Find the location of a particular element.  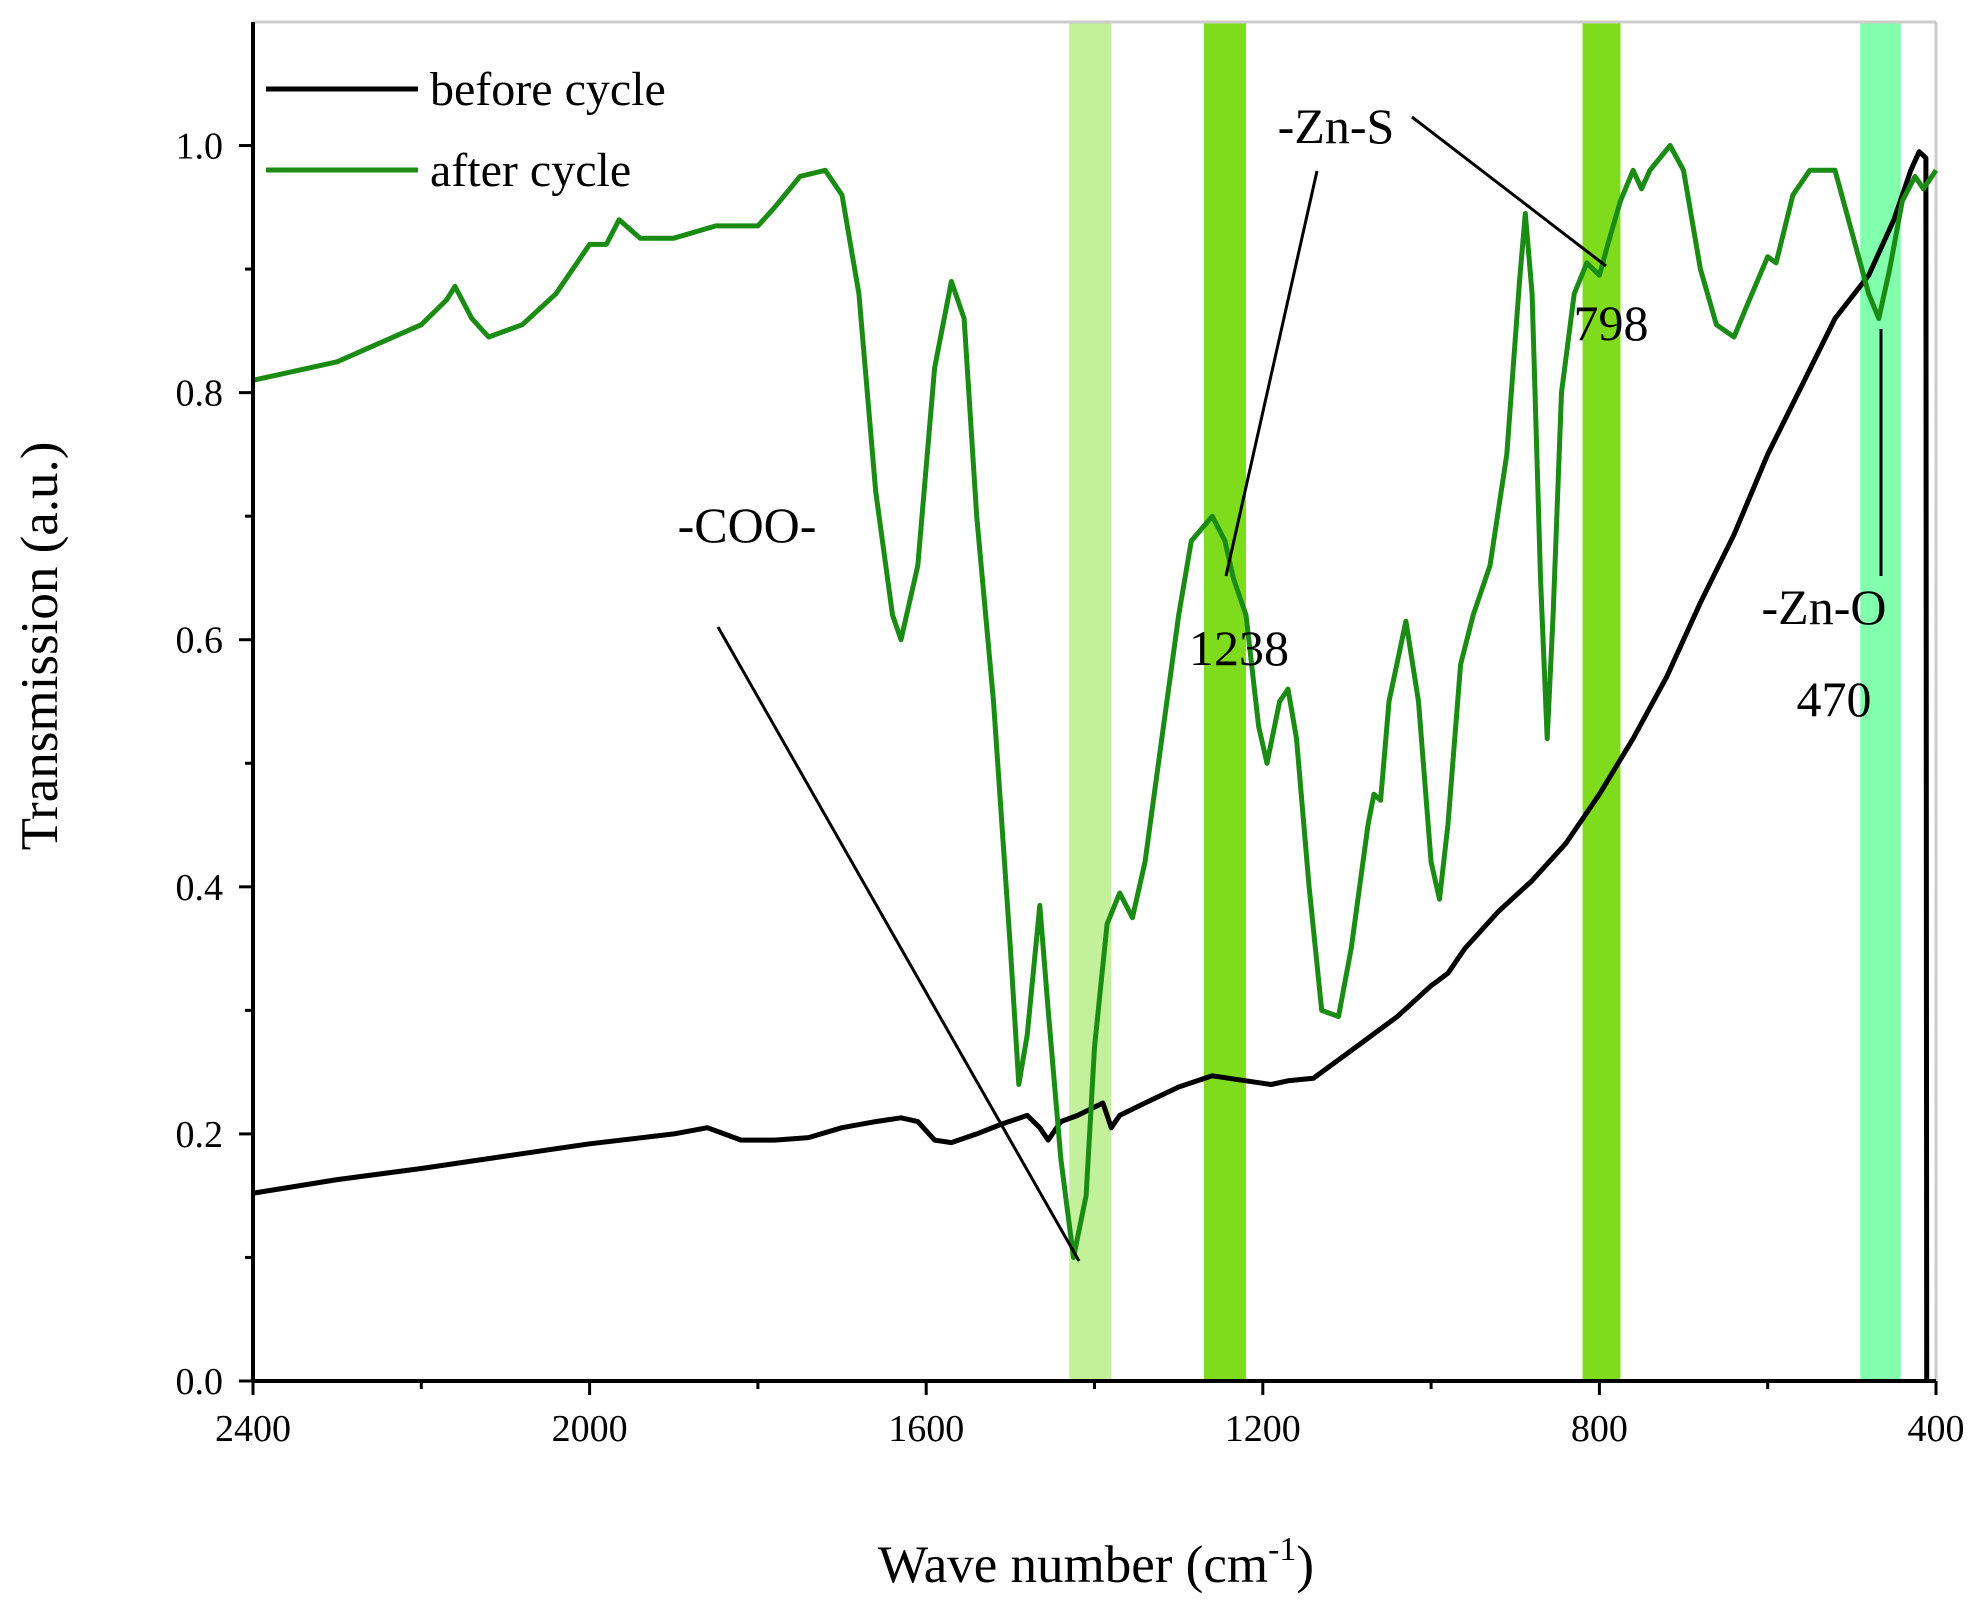

x-tick-label: 1600 is located at coordinates (926, 1429).